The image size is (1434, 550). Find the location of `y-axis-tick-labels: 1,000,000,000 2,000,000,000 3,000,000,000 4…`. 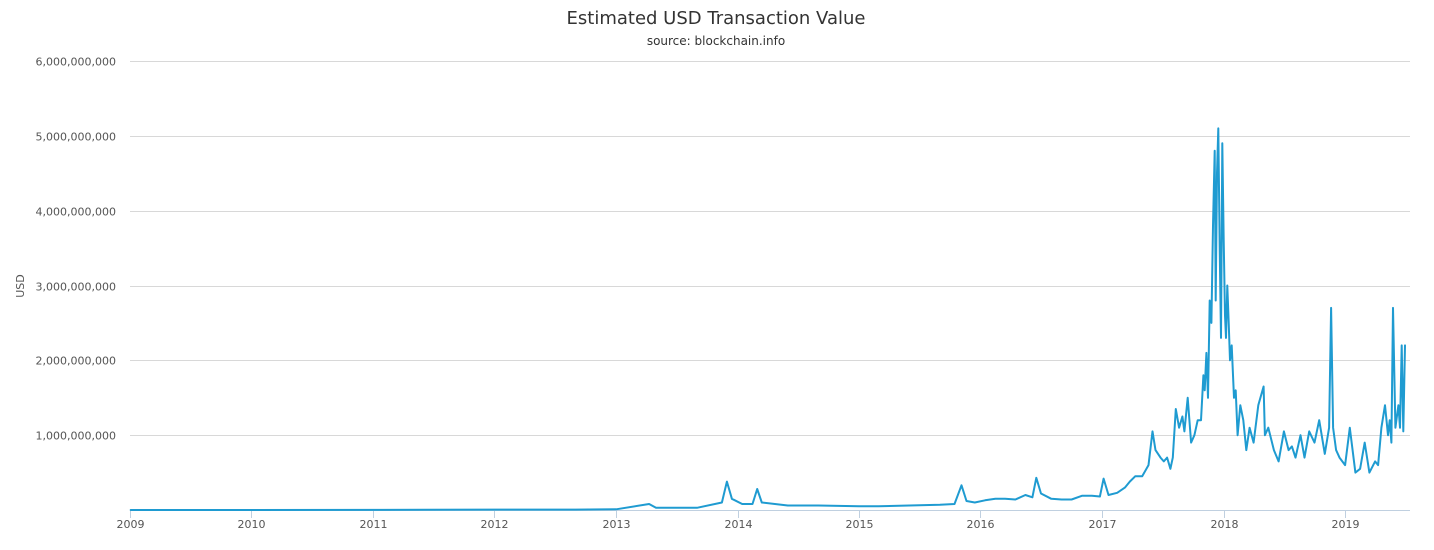

y-axis-tick-labels: 1,000,000,000 2,000,000,000 3,000,000,000 4… is located at coordinates (76, 249).